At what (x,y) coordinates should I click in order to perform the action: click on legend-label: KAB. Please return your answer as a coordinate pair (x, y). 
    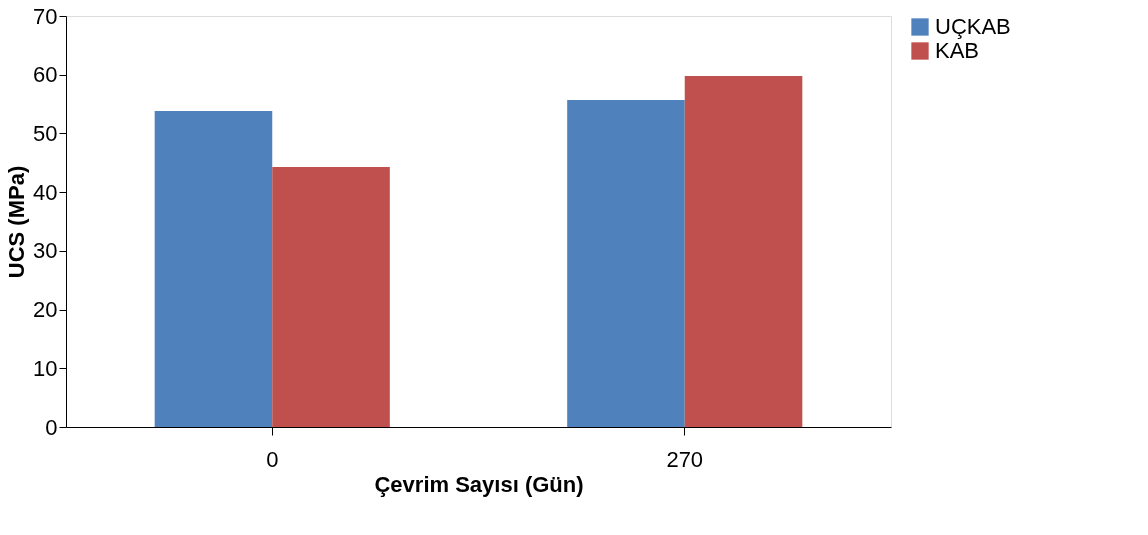
    Looking at the image, I should click on (957, 50).